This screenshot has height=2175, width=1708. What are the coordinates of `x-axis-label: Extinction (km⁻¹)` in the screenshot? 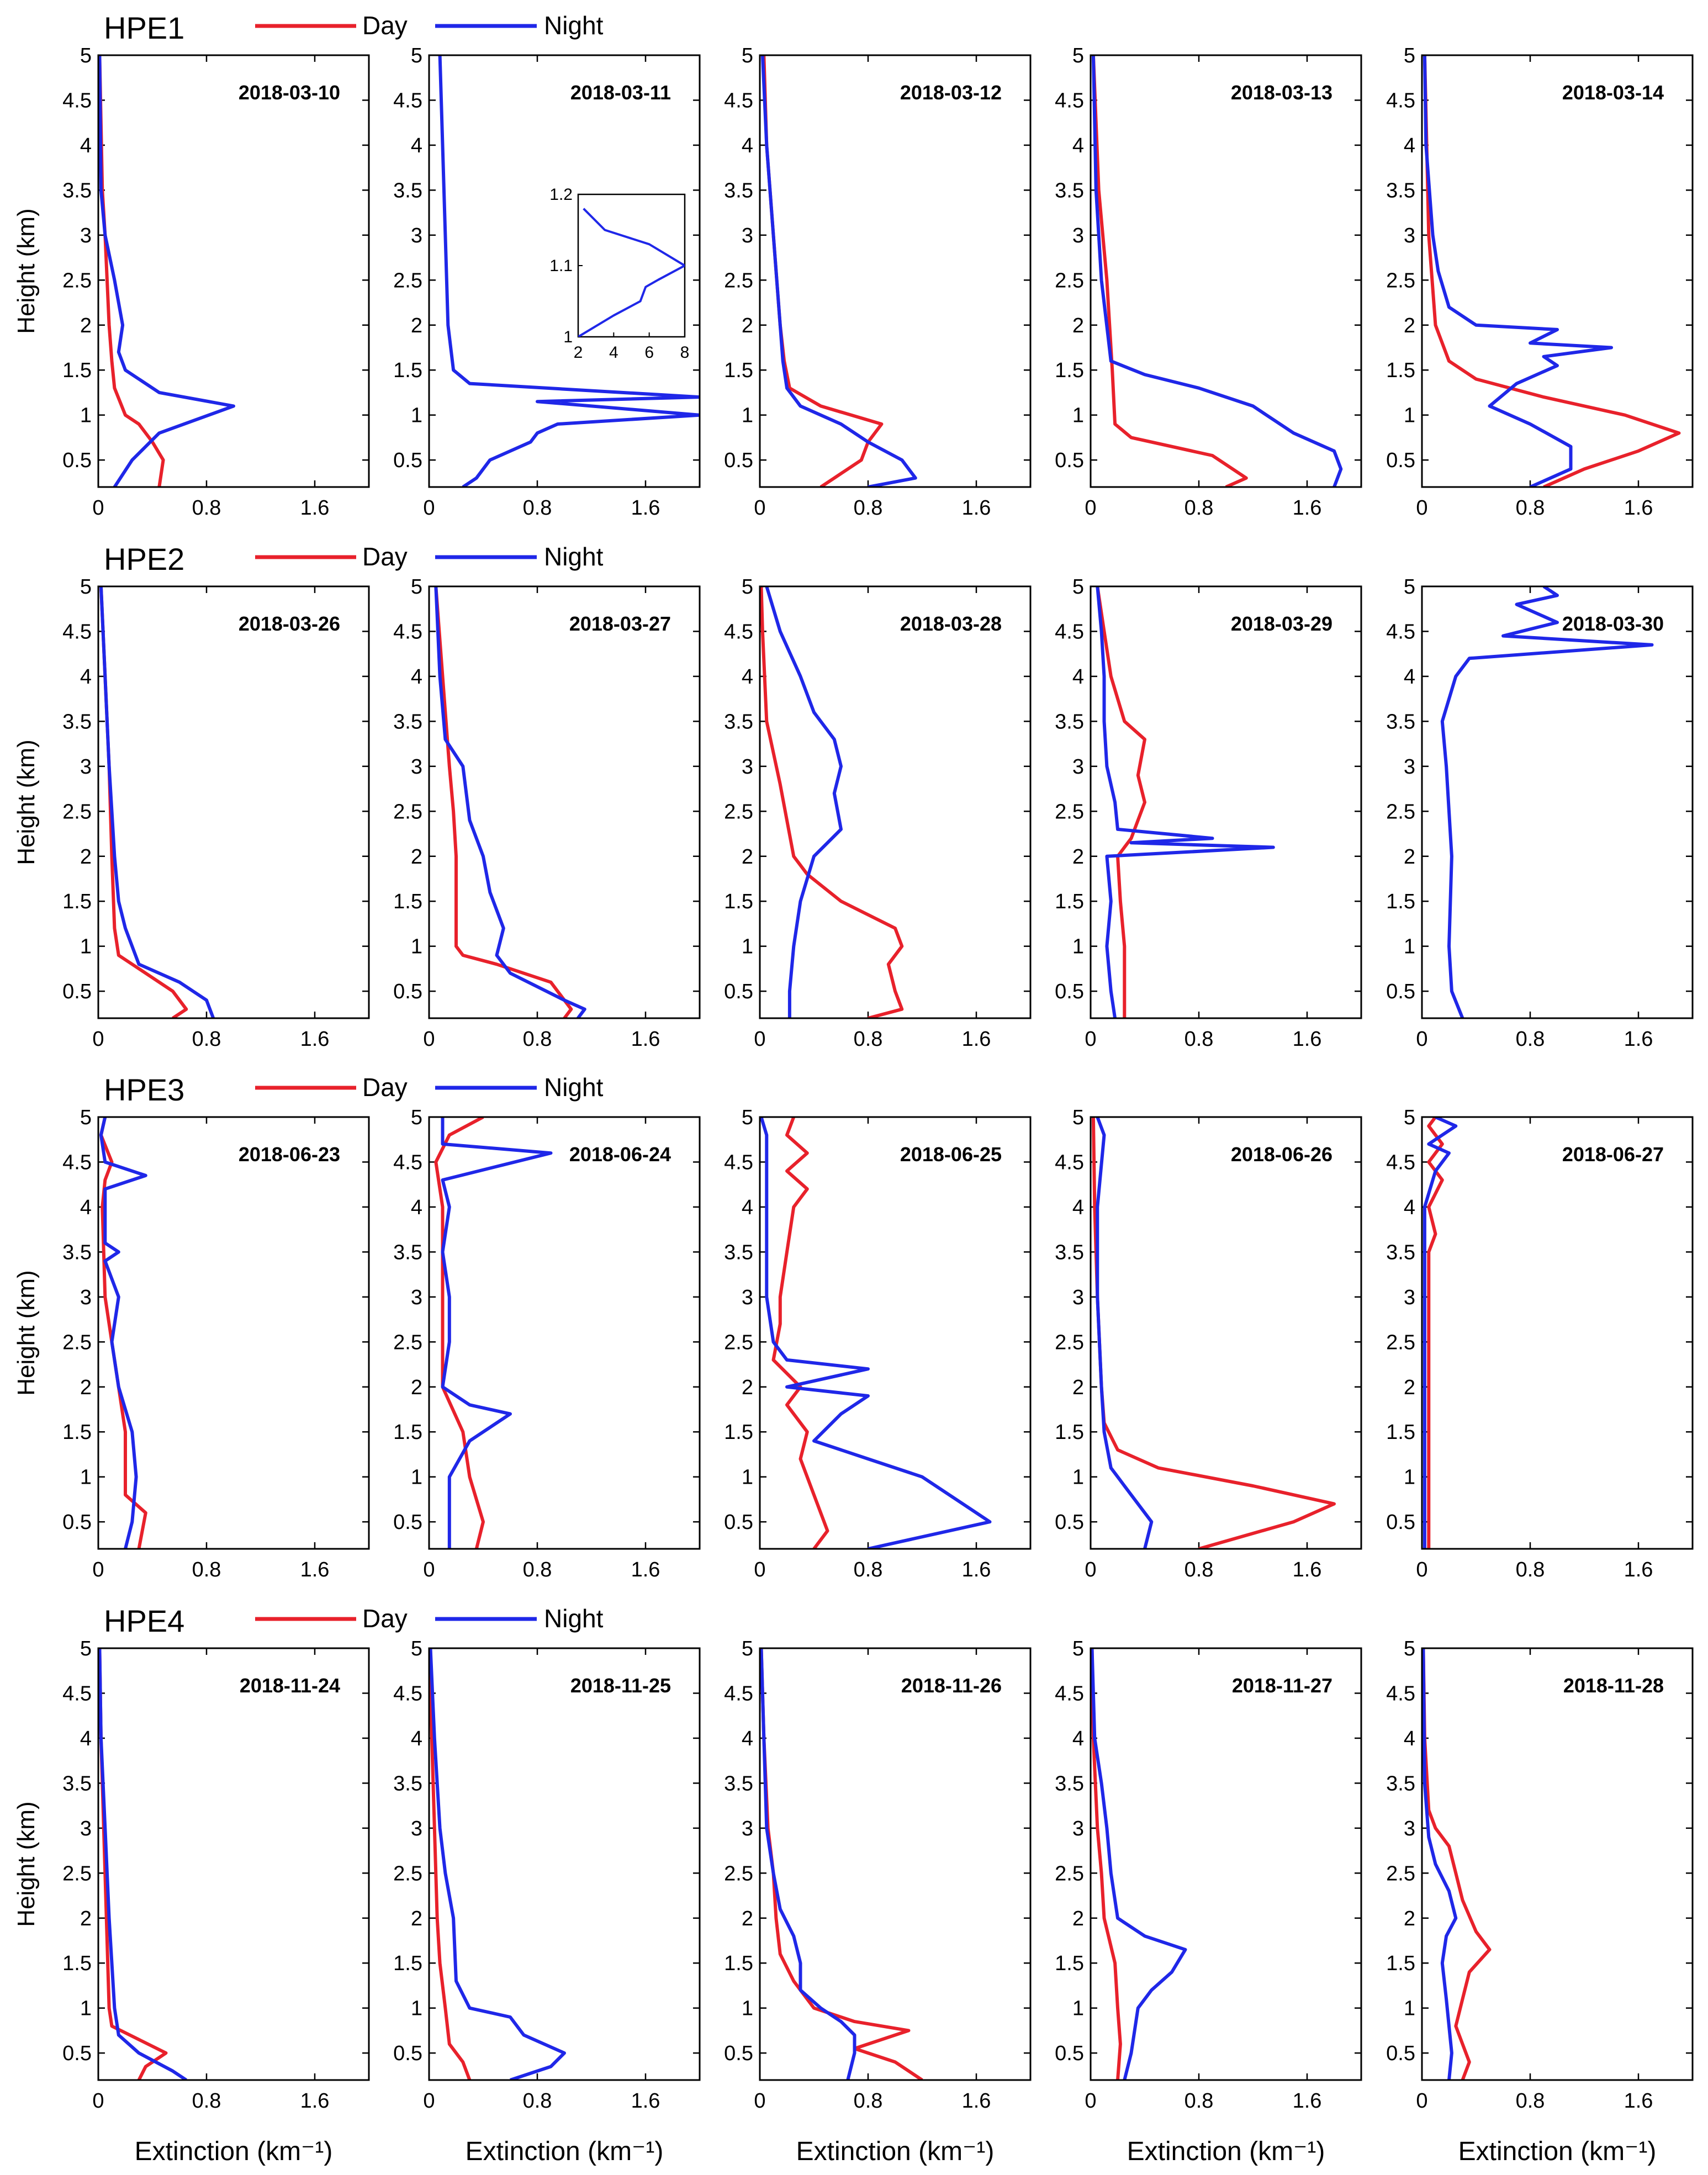 It's located at (234, 2151).